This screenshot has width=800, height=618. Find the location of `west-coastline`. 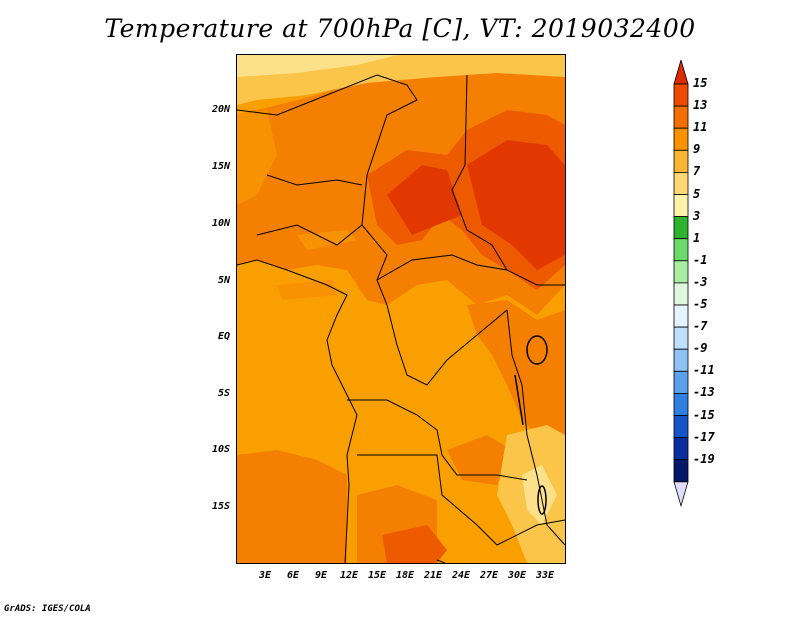

west-coastline is located at coordinates (297, 411).